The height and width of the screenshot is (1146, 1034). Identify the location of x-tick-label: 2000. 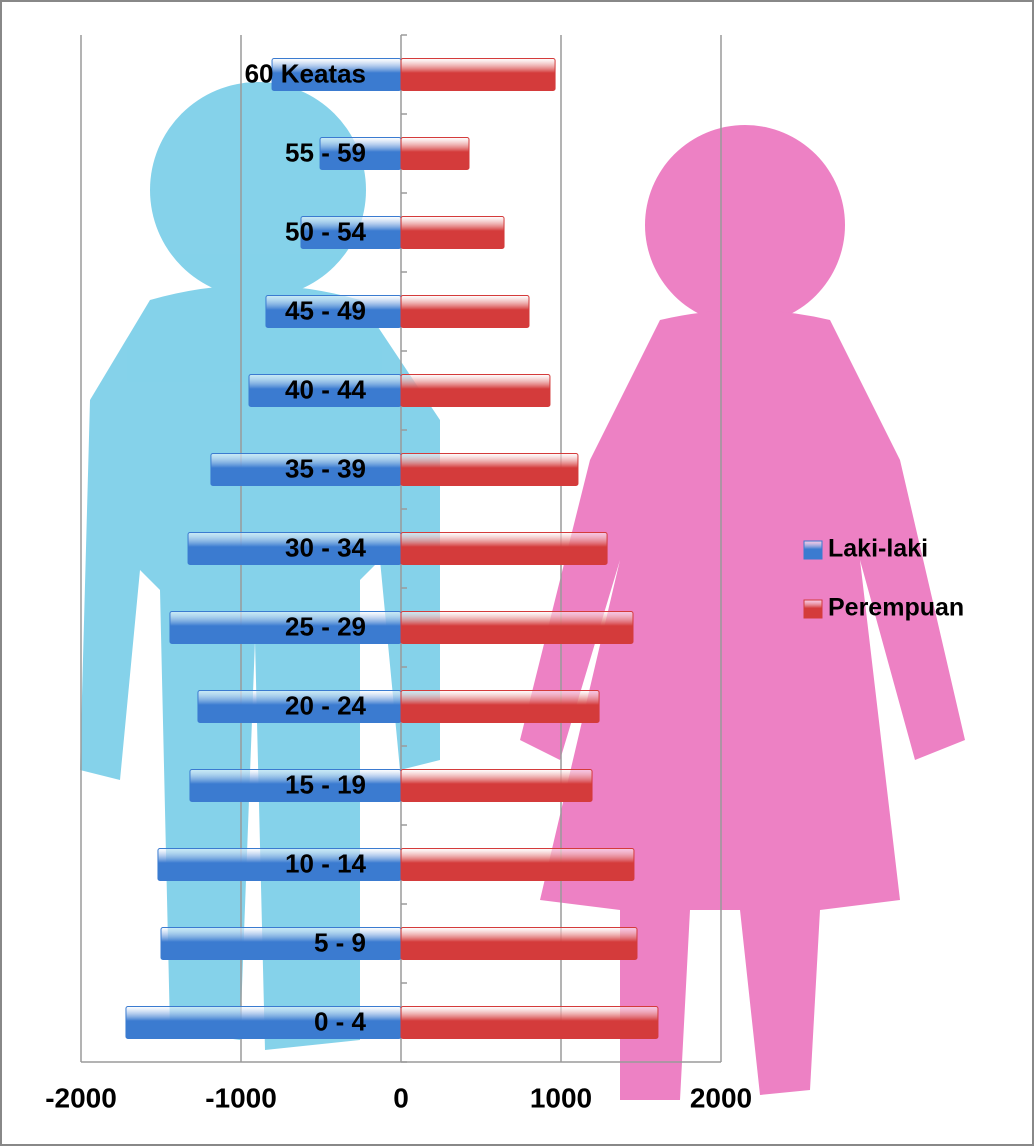
(721, 1097).